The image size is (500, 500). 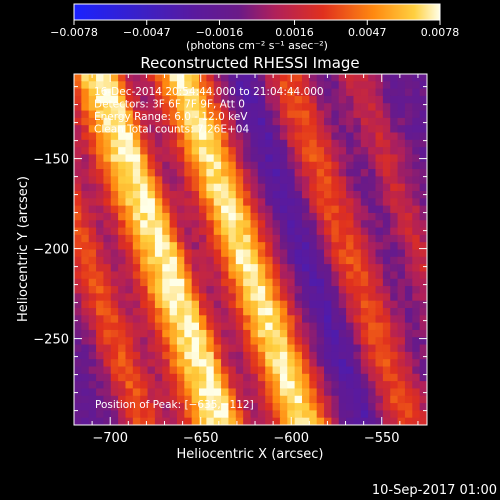 I want to click on peak-position-label: Position of Peak: [−635,−112], so click(x=174, y=405).